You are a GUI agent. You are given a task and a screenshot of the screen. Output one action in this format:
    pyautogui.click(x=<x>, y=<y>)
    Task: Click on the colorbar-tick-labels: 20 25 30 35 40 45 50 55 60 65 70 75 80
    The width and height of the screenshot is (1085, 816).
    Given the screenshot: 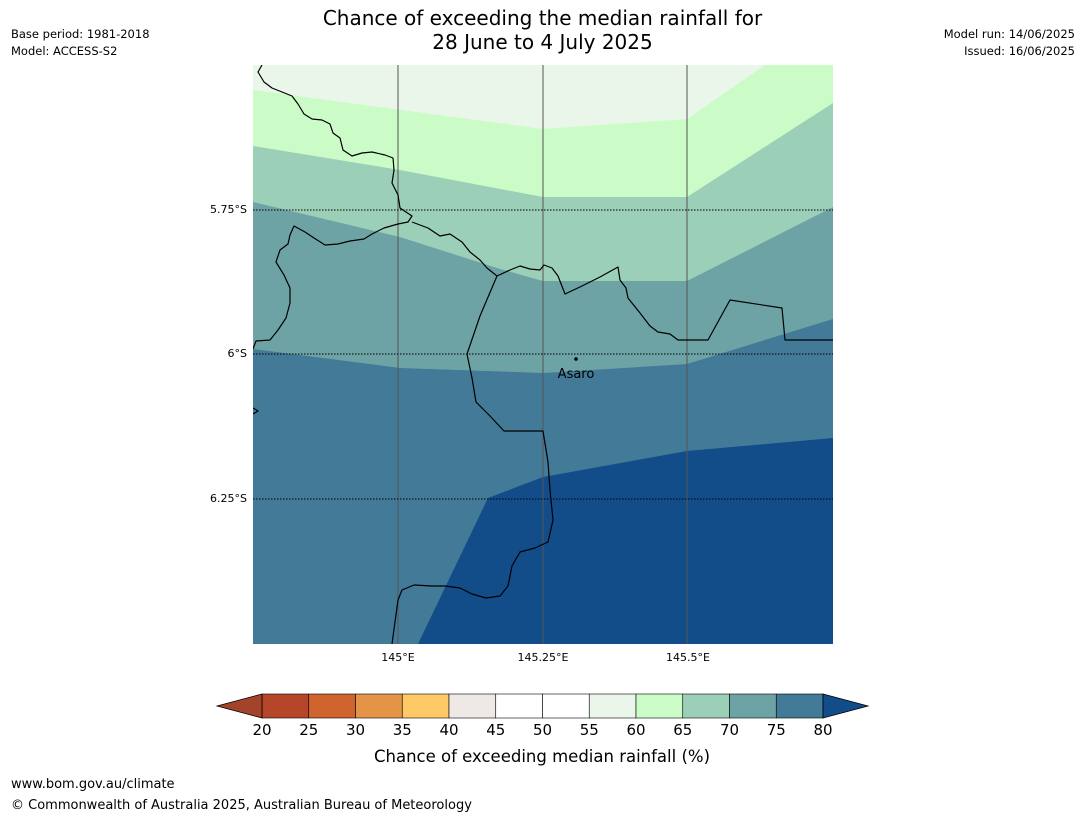 What is the action you would take?
    pyautogui.click(x=542, y=730)
    